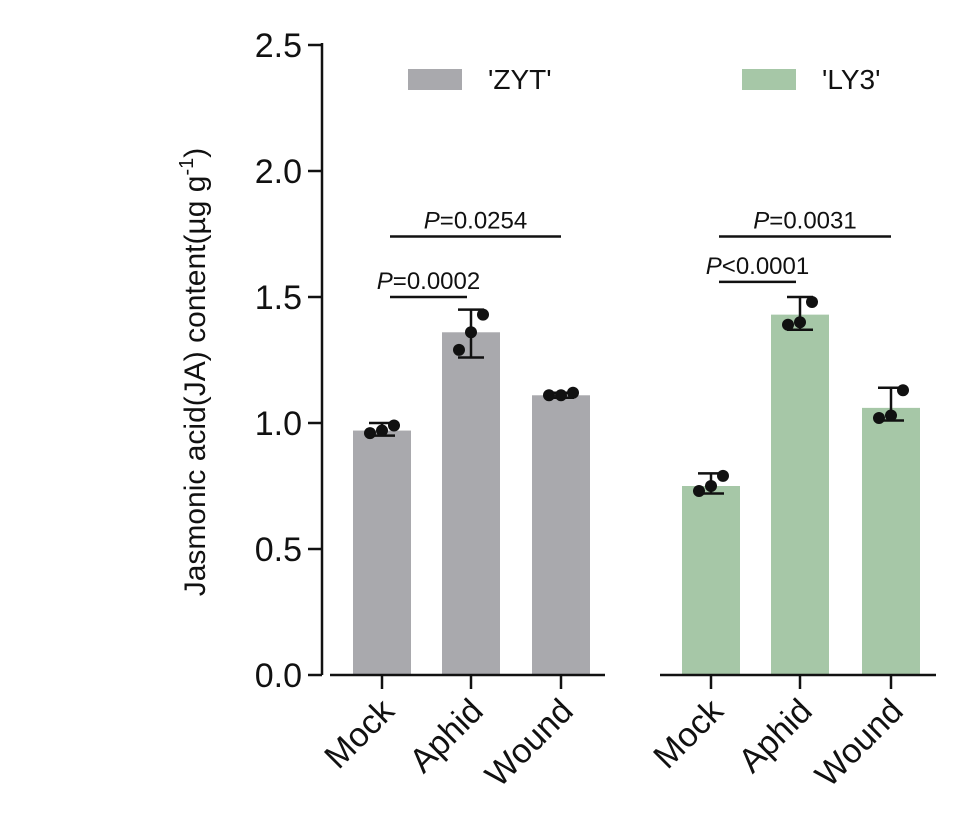  Describe the element at coordinates (359, 733) in the screenshot. I see `x-tick-label-0-0: Mock` at that location.